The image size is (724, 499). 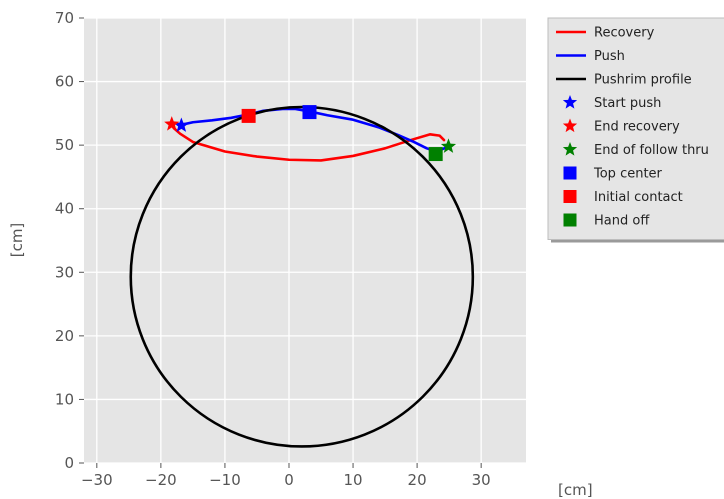 What do you see at coordinates (628, 174) in the screenshot?
I see `legend-label-top-center: Top center` at bounding box center [628, 174].